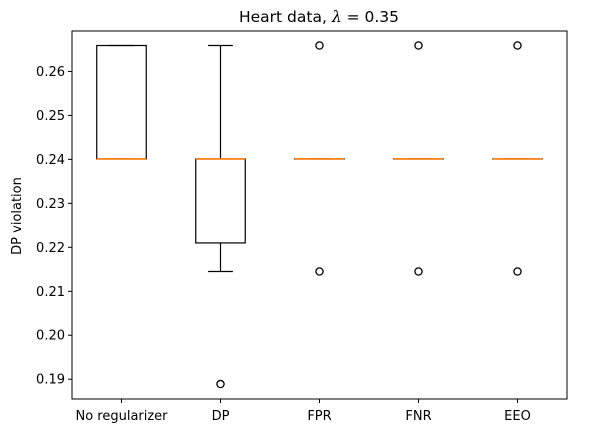 This screenshot has height=438, width=592. What do you see at coordinates (50, 116) in the screenshot?
I see `y-tick-label: 0.25` at bounding box center [50, 116].